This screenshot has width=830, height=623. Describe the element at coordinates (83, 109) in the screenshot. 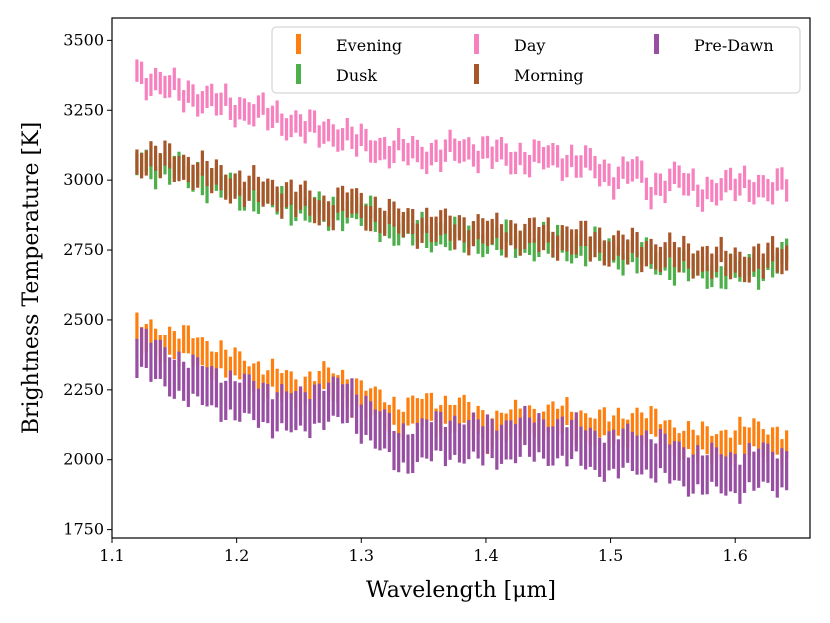

I see `y-tick-label: 3250` at that location.